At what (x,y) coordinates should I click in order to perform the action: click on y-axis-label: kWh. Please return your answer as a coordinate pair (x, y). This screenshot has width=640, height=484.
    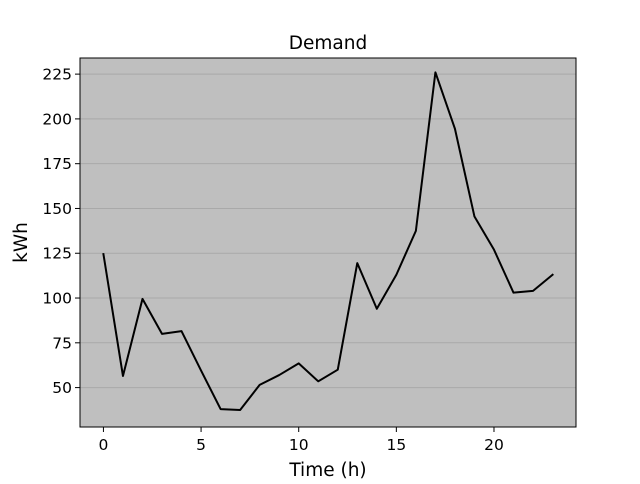
    Looking at the image, I should click on (21, 242).